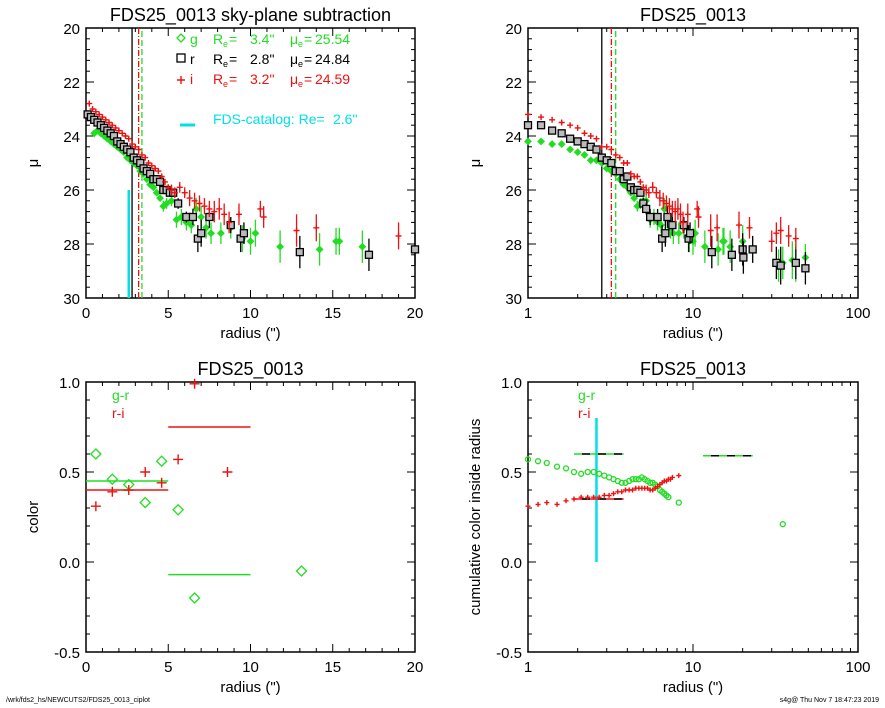  What do you see at coordinates (655, 492) in the screenshot?
I see `series-g-r` at bounding box center [655, 492].